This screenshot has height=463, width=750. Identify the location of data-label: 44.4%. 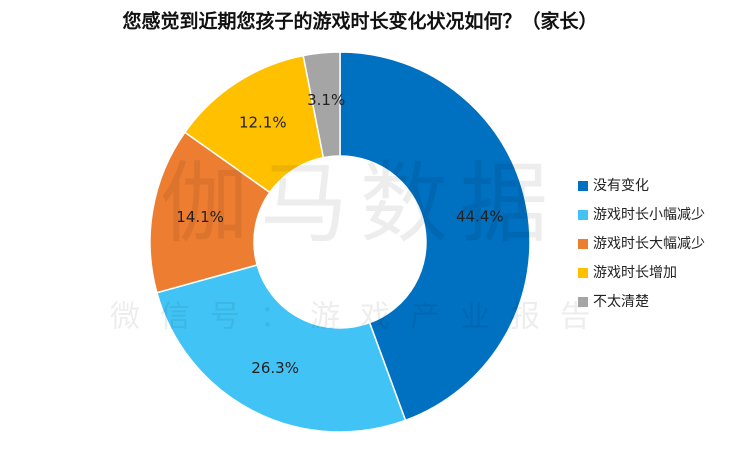
(480, 217).